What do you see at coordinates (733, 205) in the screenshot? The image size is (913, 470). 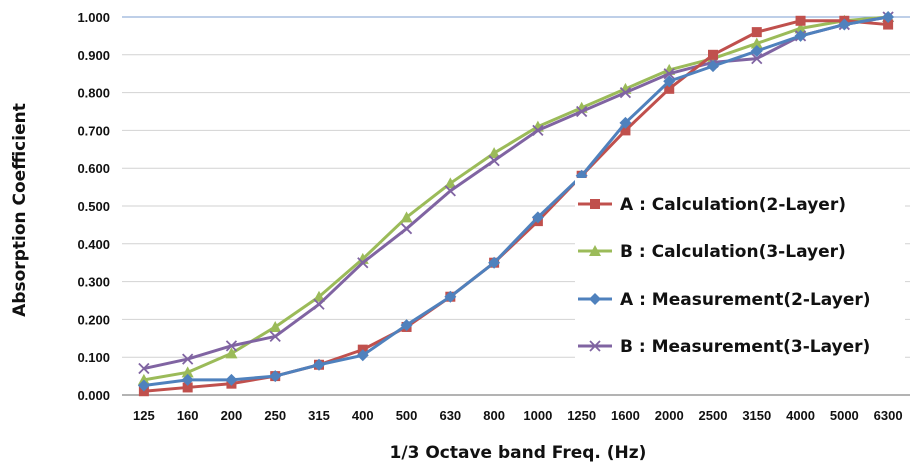 I see `legend-label: A : Calculation(2-Layer)` at bounding box center [733, 205].